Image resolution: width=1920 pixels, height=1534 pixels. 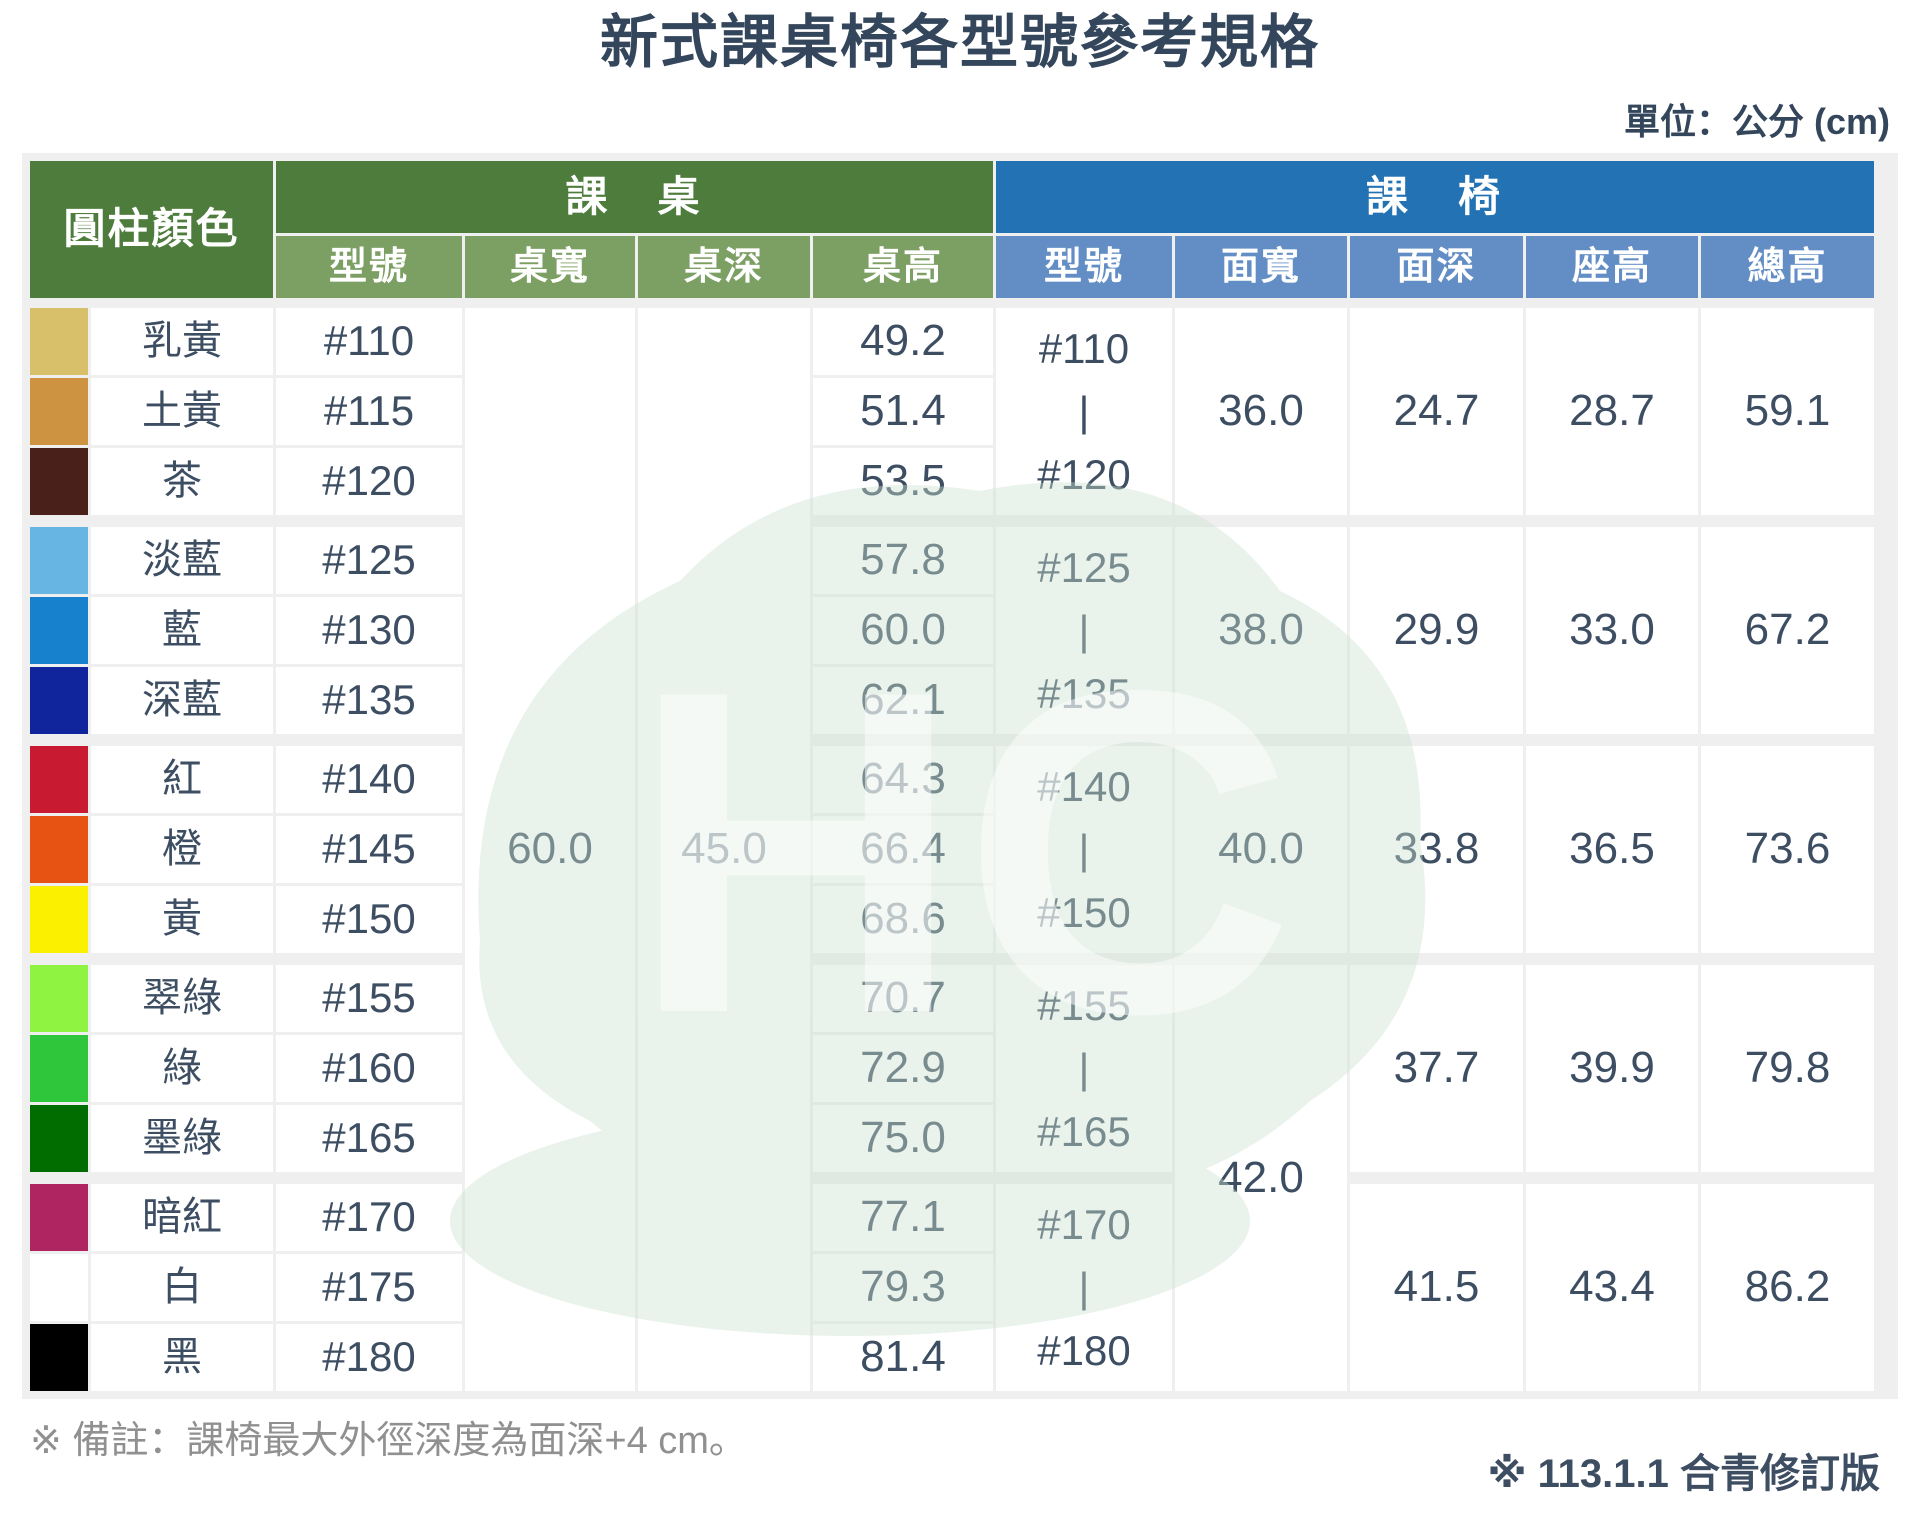 I want to click on seat-width: 36.0, so click(x=1261, y=411).